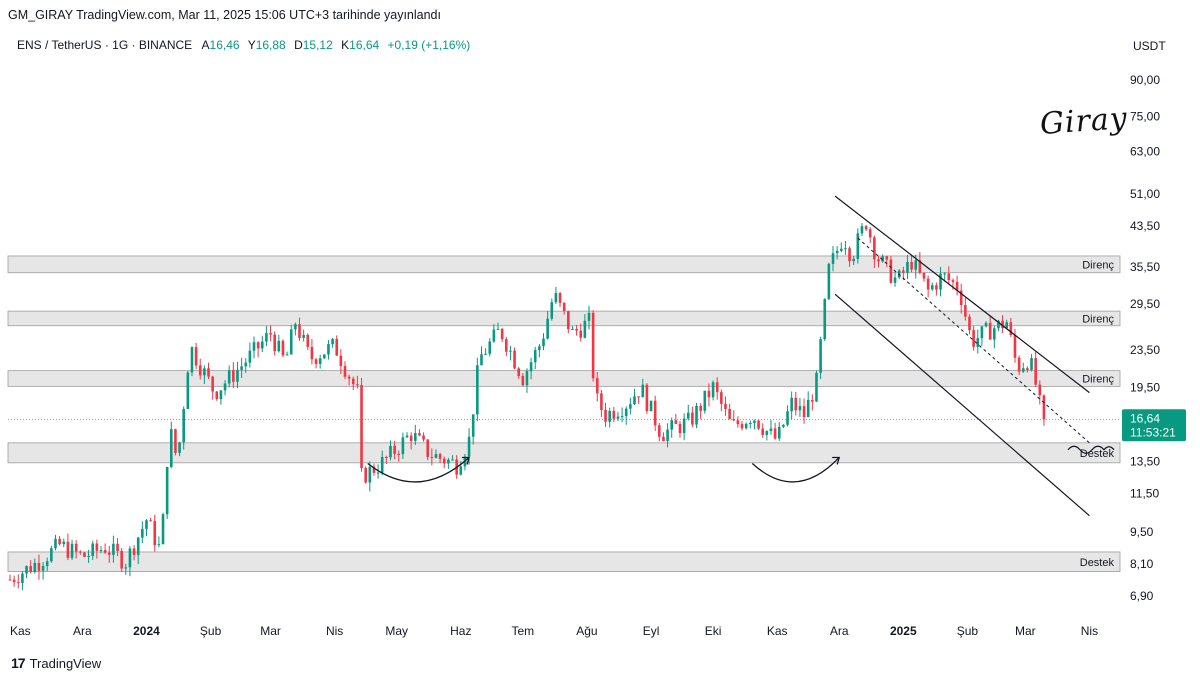  Describe the element at coordinates (1153, 432) in the screenshot. I see `price-tag-countdown: 11:53:21` at that location.